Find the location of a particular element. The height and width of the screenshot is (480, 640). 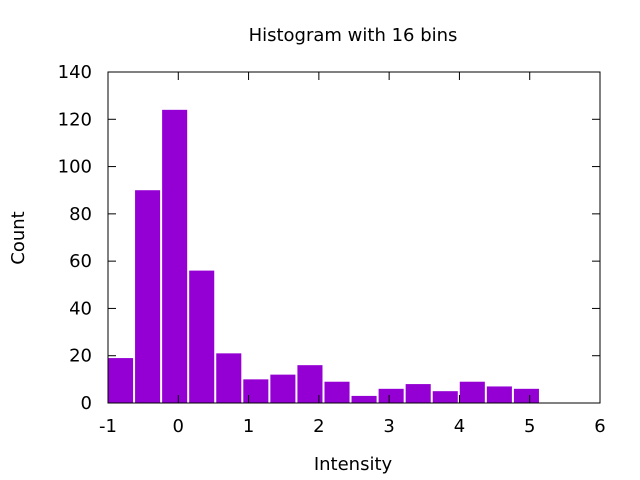

x-tick-label: 6 is located at coordinates (599, 426).